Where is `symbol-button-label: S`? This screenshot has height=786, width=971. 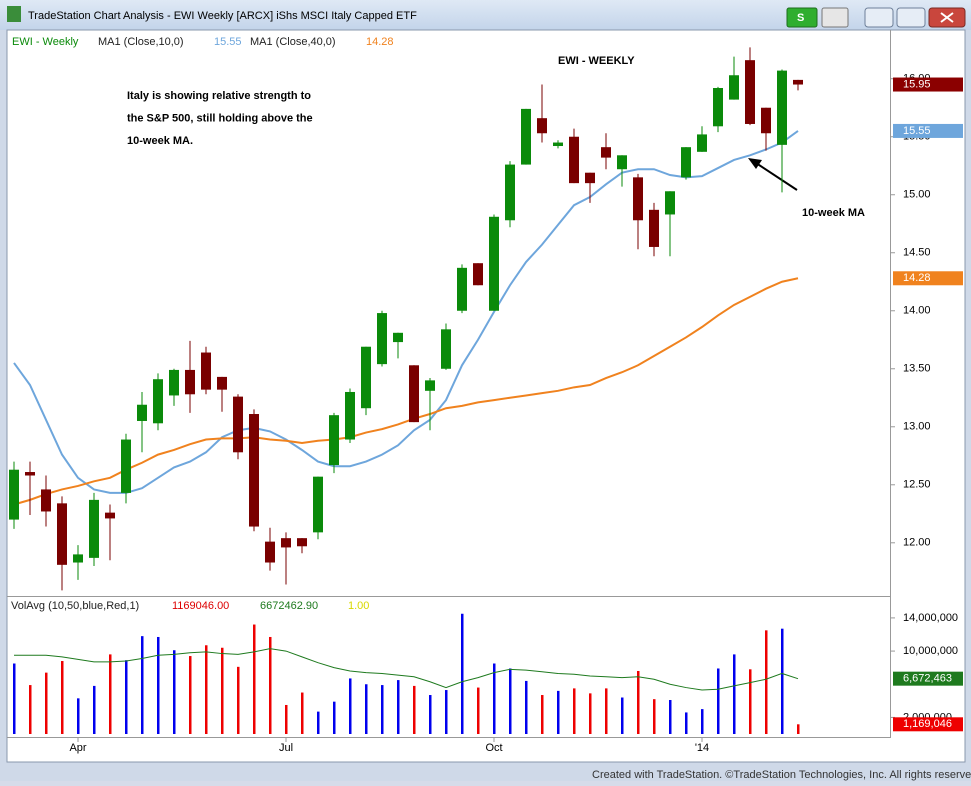 symbol-button-label: S is located at coordinates (800, 18).